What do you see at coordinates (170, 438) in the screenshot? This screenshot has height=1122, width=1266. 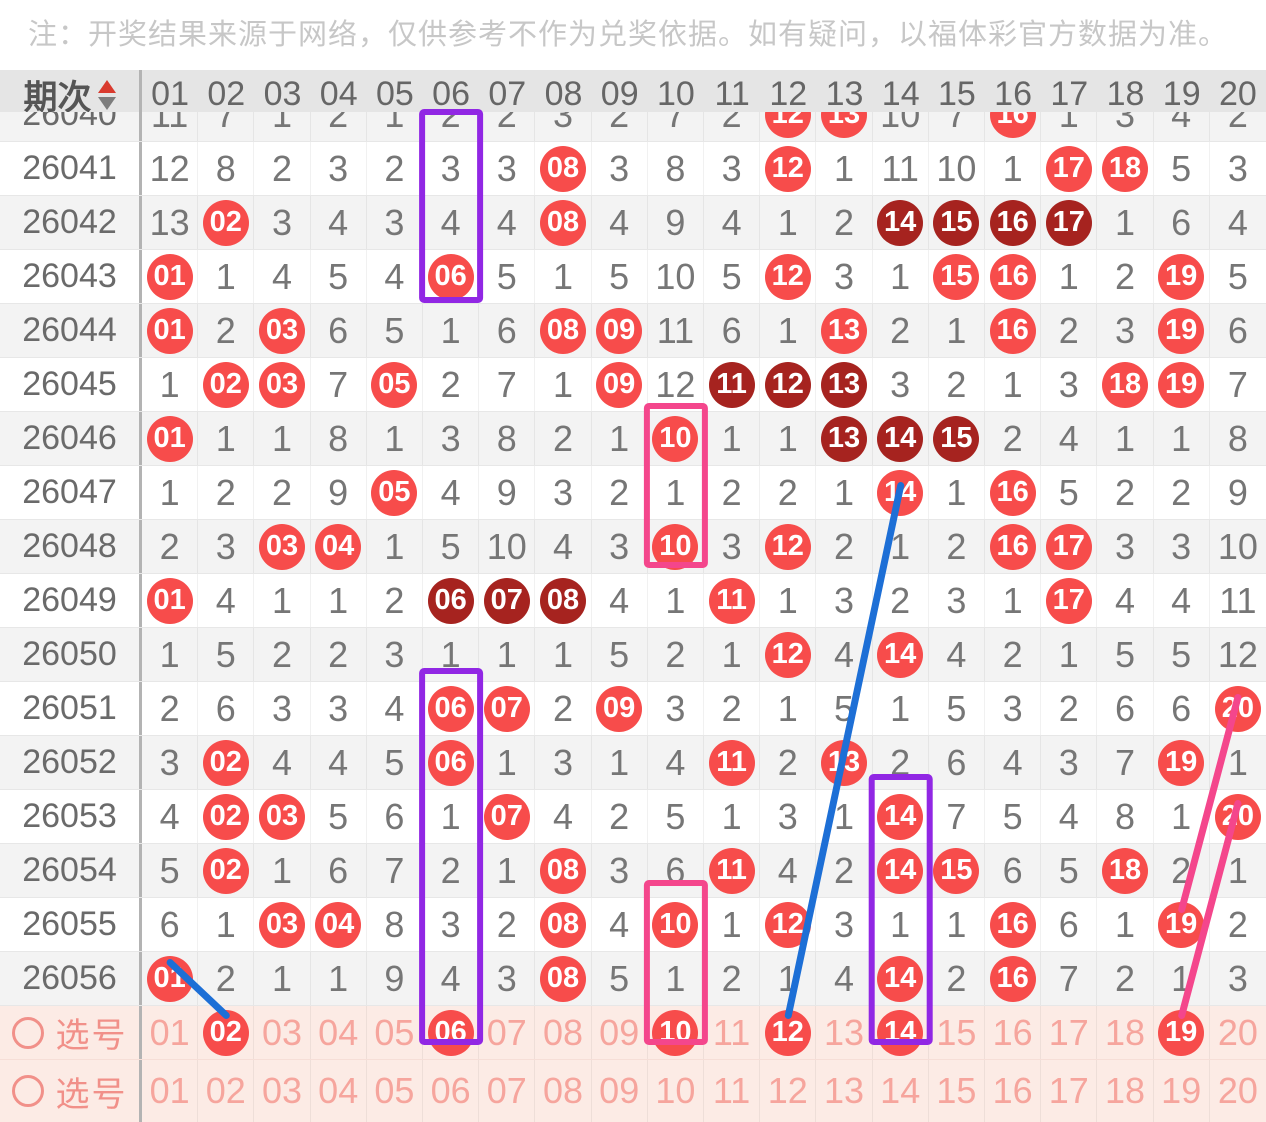 I see `cell: 01` at bounding box center [170, 438].